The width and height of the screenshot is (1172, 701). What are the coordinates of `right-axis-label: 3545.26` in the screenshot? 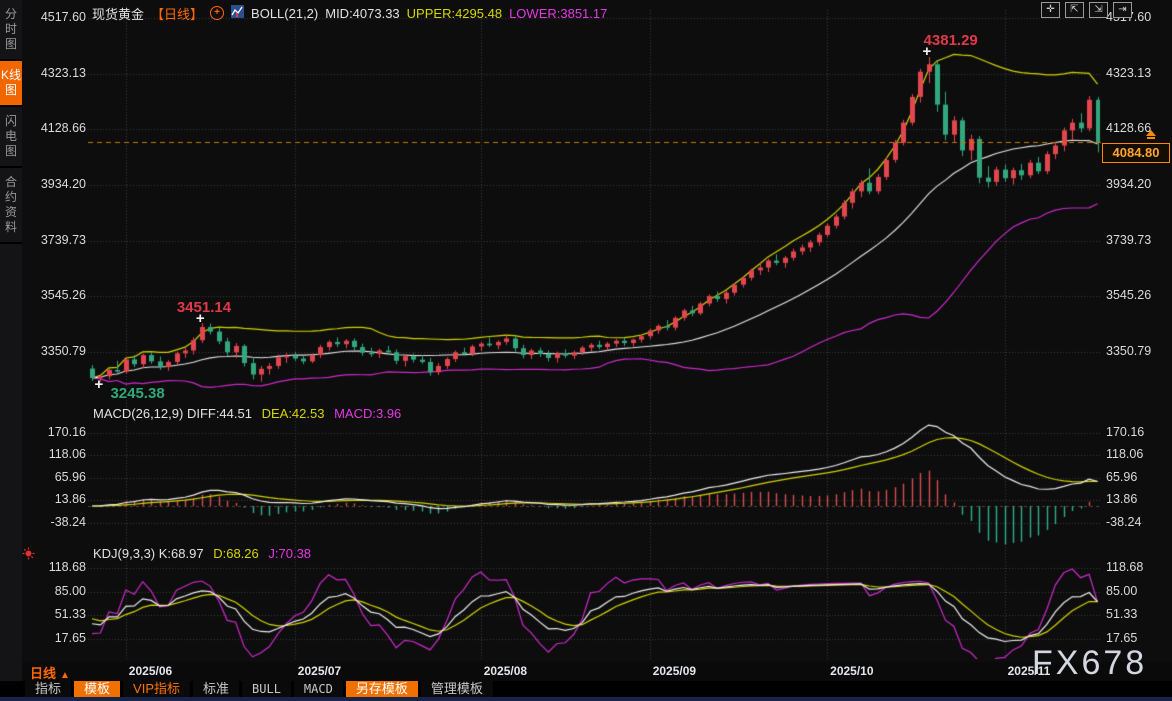 It's located at (1129, 295).